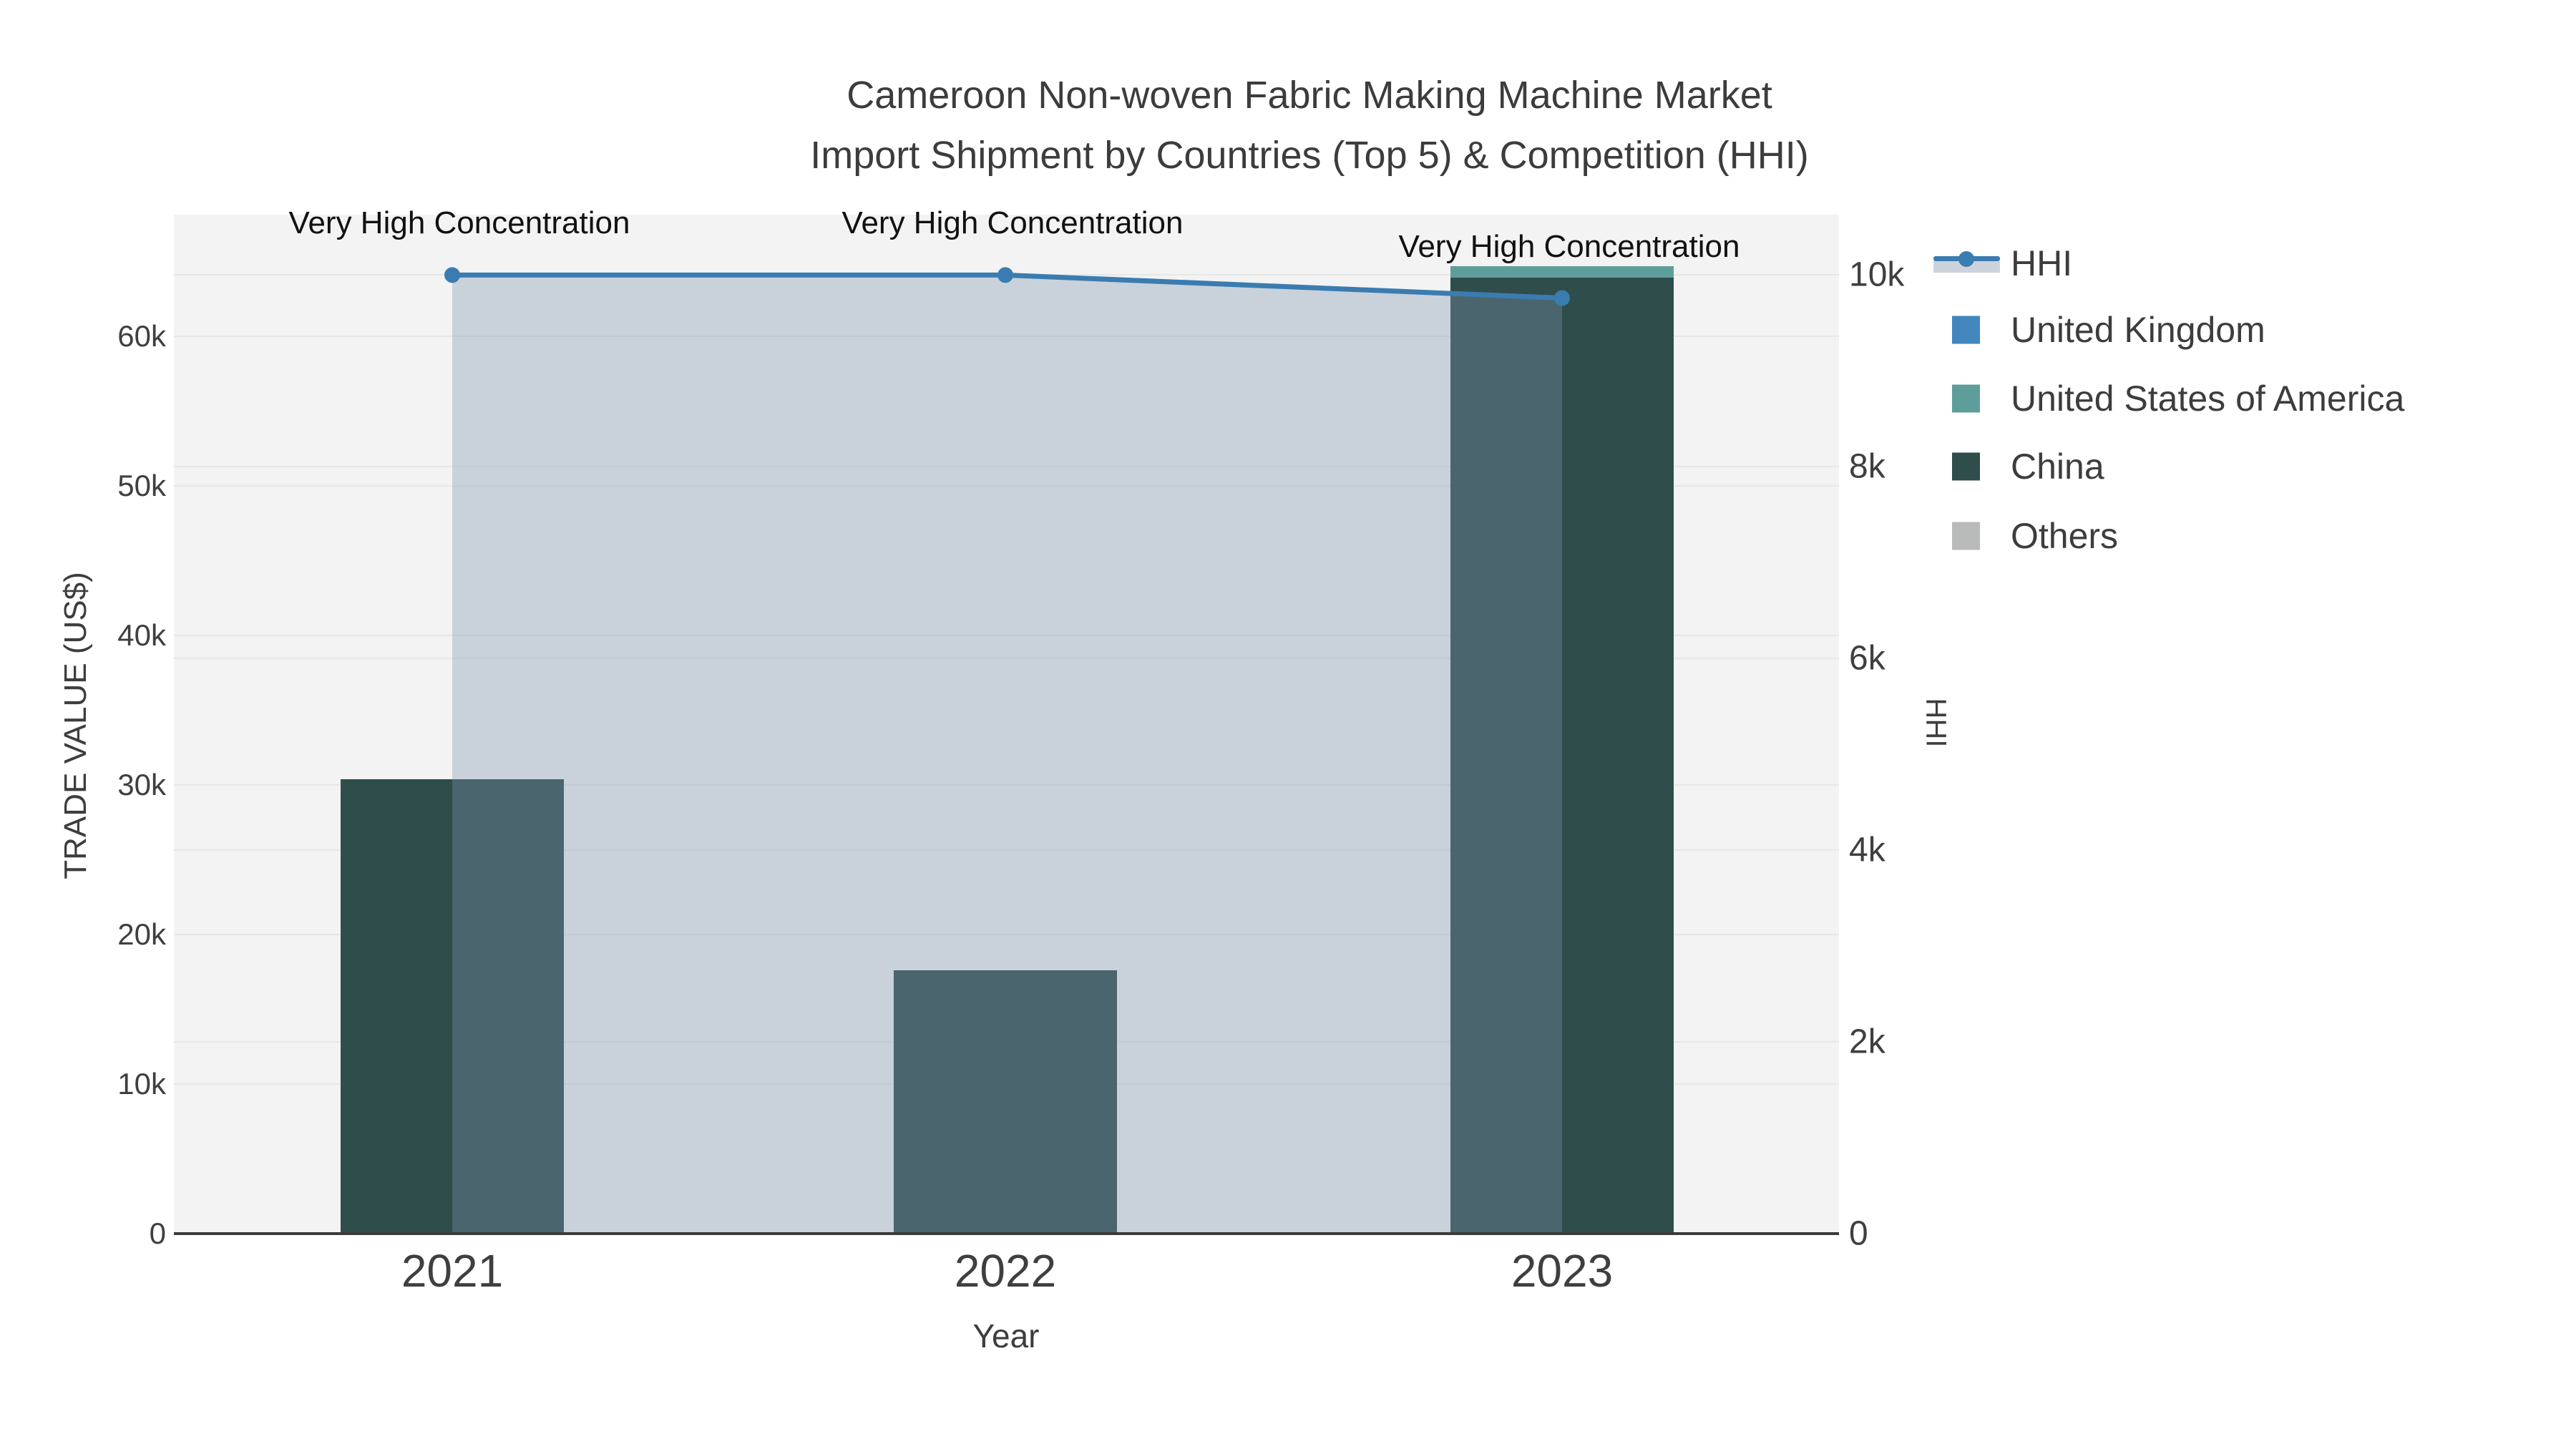 The width and height of the screenshot is (2576, 1449). I want to click on y-right-tick-4k: 4k, so click(1867, 850).